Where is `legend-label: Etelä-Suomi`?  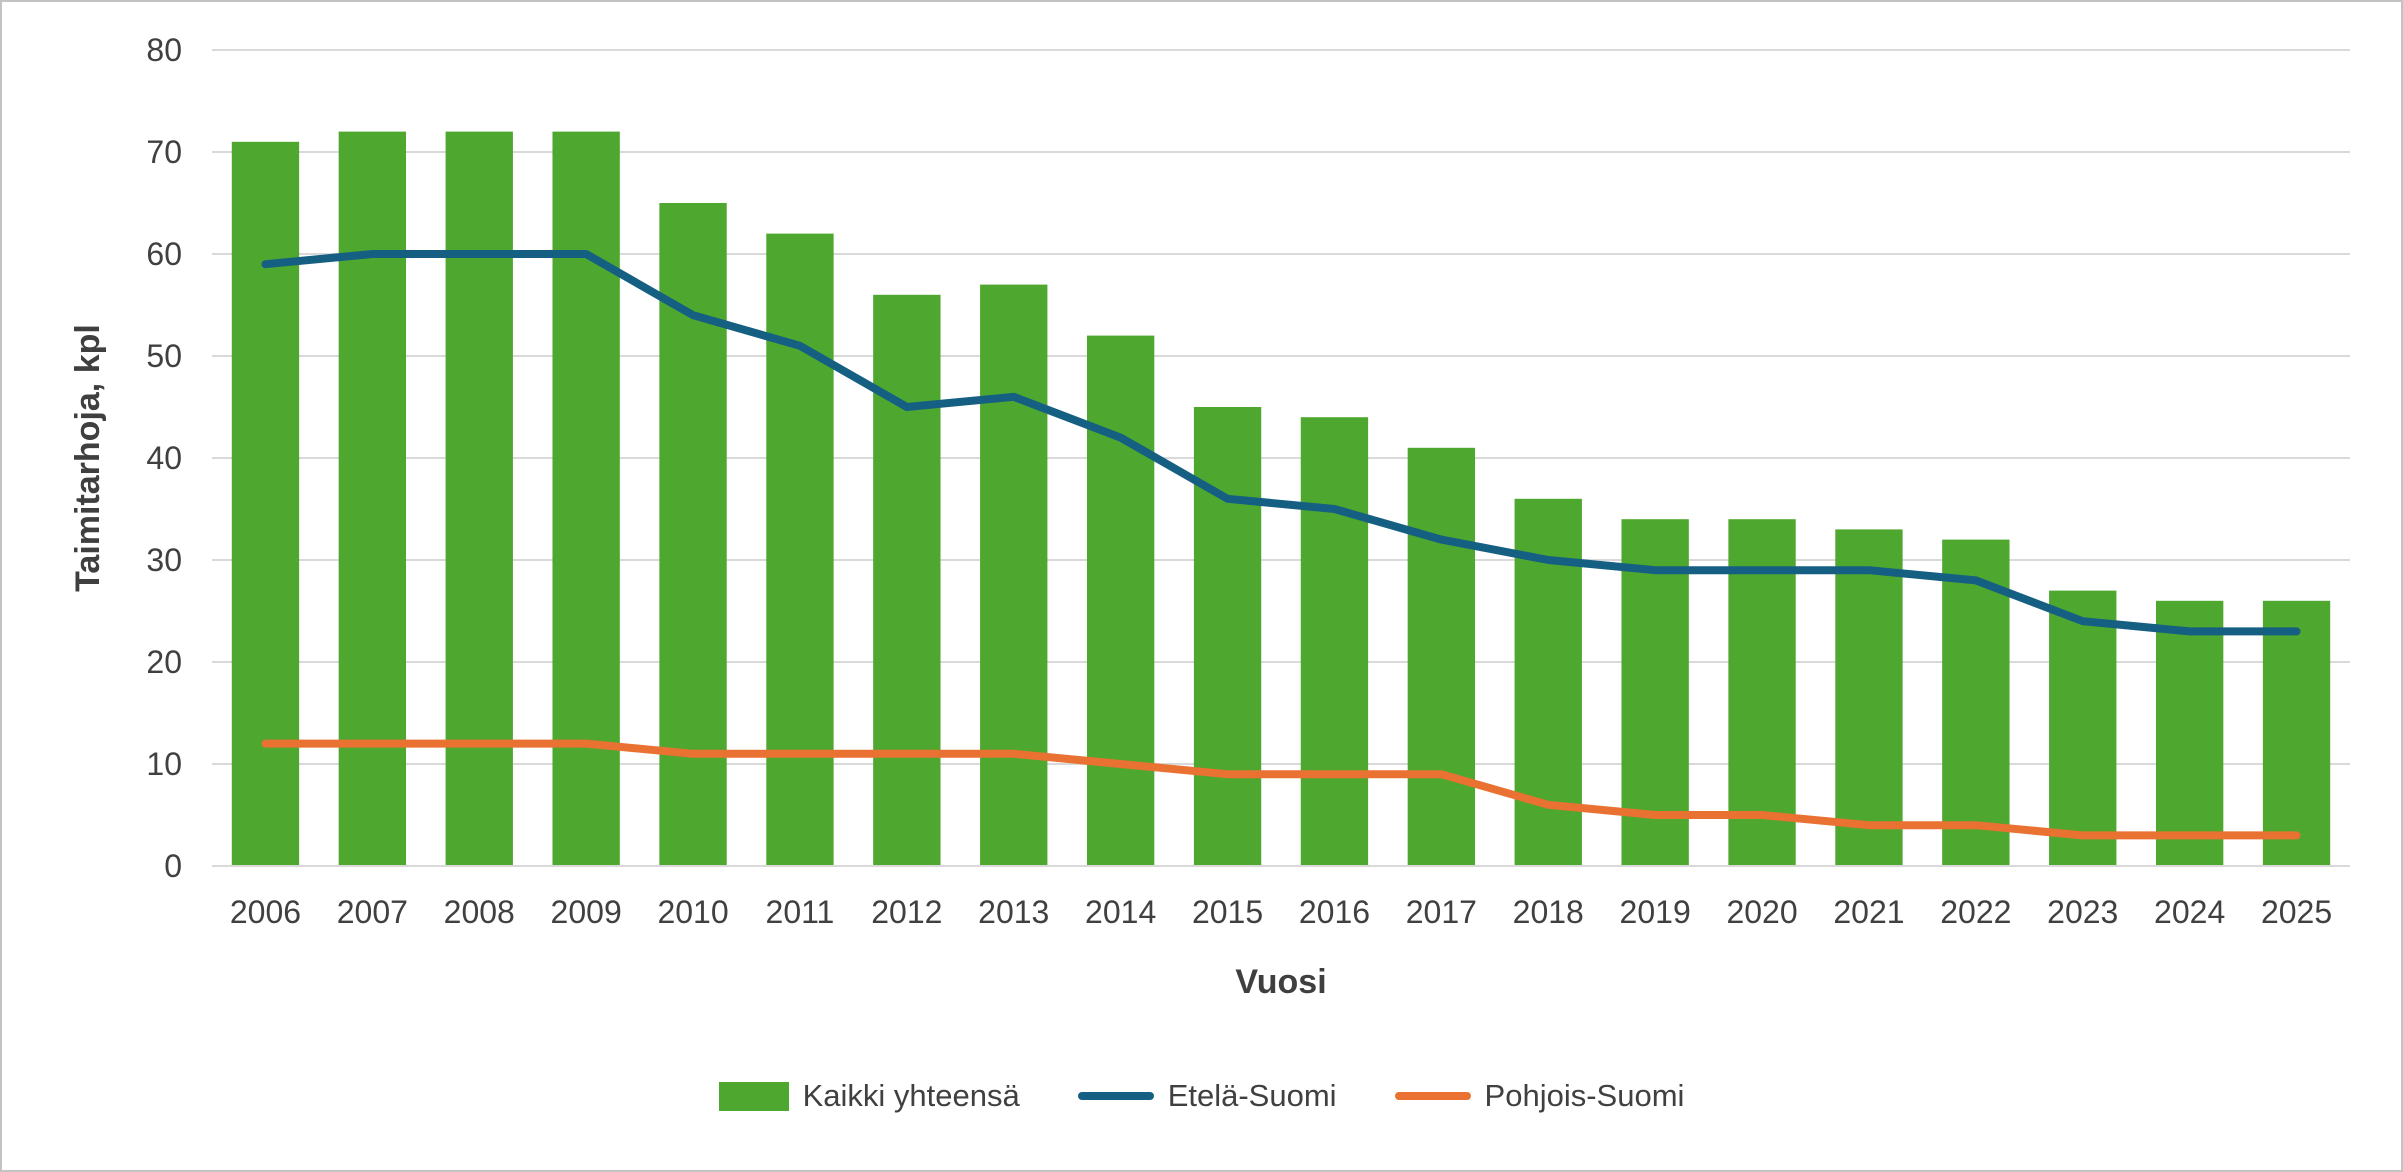 legend-label: Etelä-Suomi is located at coordinates (1252, 1095).